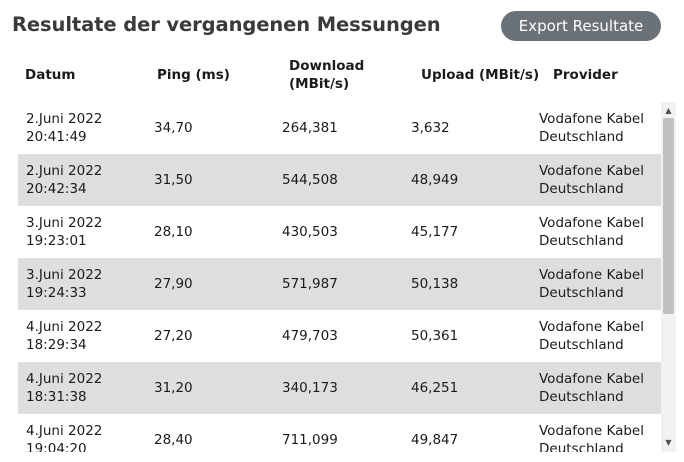  What do you see at coordinates (56, 345) in the screenshot?
I see `cell-time: 18:29:34` at bounding box center [56, 345].